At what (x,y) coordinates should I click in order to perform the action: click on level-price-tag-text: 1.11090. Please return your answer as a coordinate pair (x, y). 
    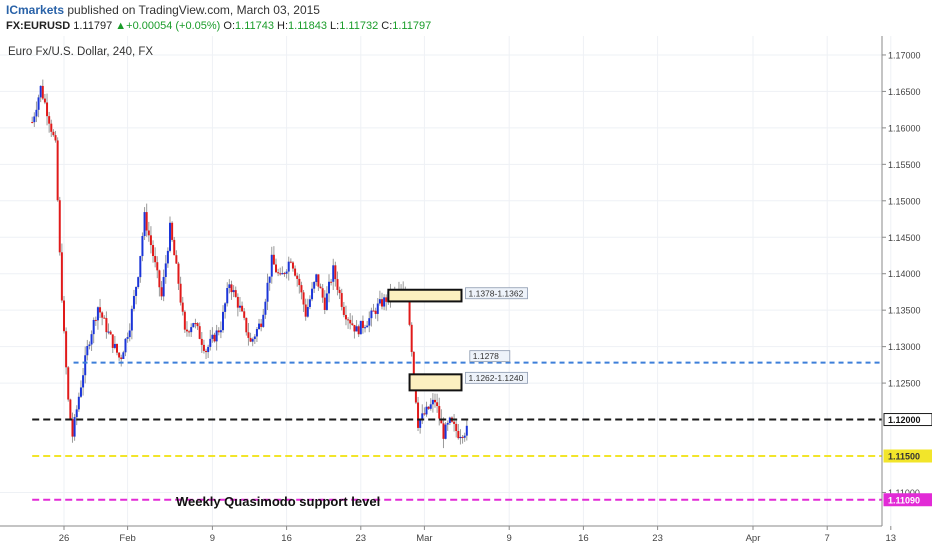
    Looking at the image, I should click on (904, 500).